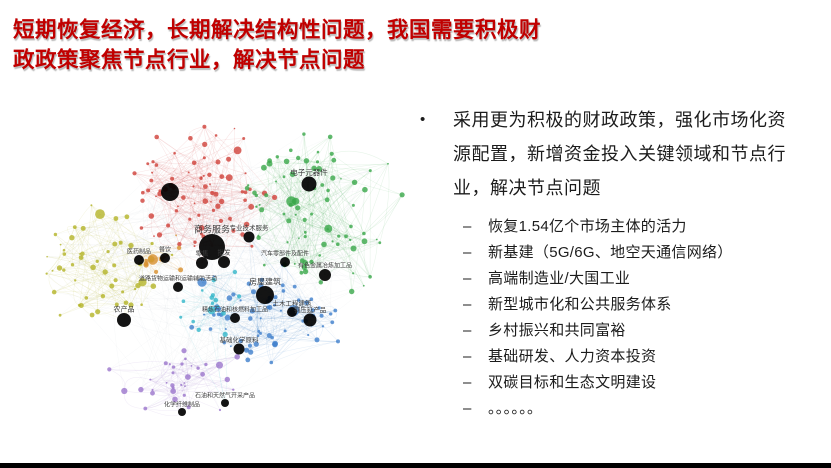 Image resolution: width=831 pixels, height=468 pixels. What do you see at coordinates (178, 279) in the screenshot?
I see `svg-text: 道路货物运输和运输辅助活动` at bounding box center [178, 279].